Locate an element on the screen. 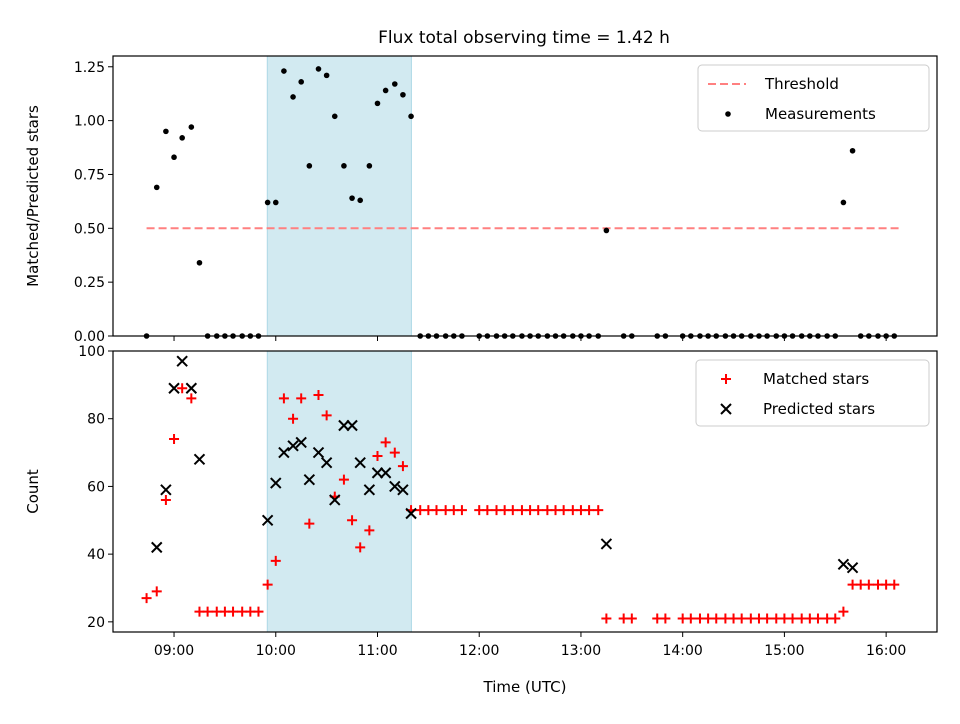  x-tick-label: 16:00 is located at coordinates (886, 651).